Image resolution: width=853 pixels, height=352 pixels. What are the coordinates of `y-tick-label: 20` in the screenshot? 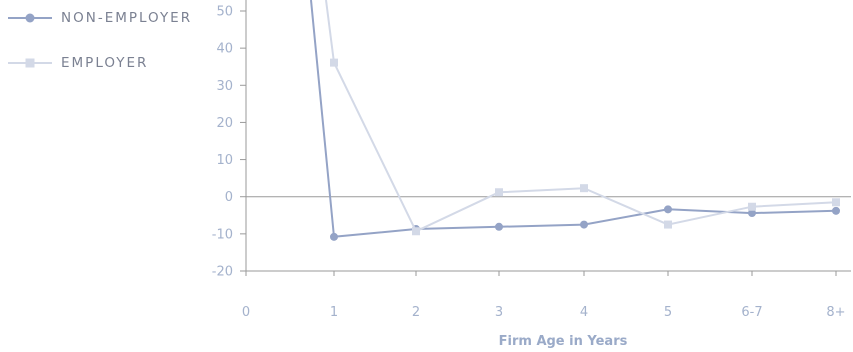 It's located at (224, 123).